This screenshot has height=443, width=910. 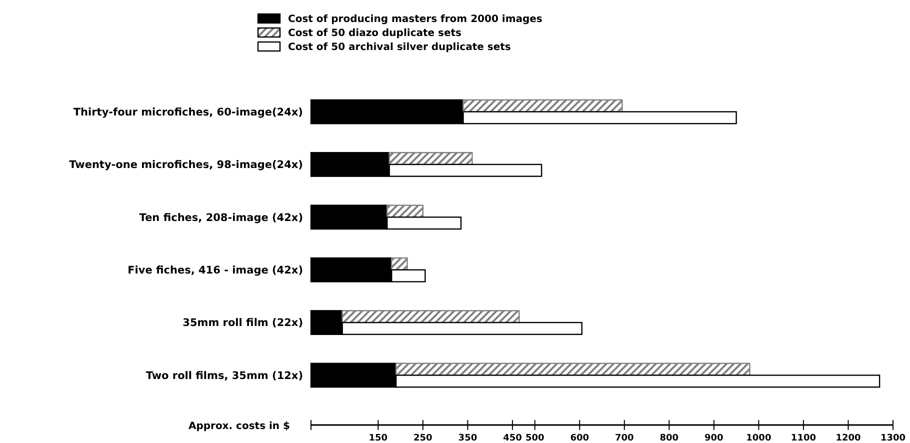 I want to click on x-tick-label: 450, so click(x=512, y=438).